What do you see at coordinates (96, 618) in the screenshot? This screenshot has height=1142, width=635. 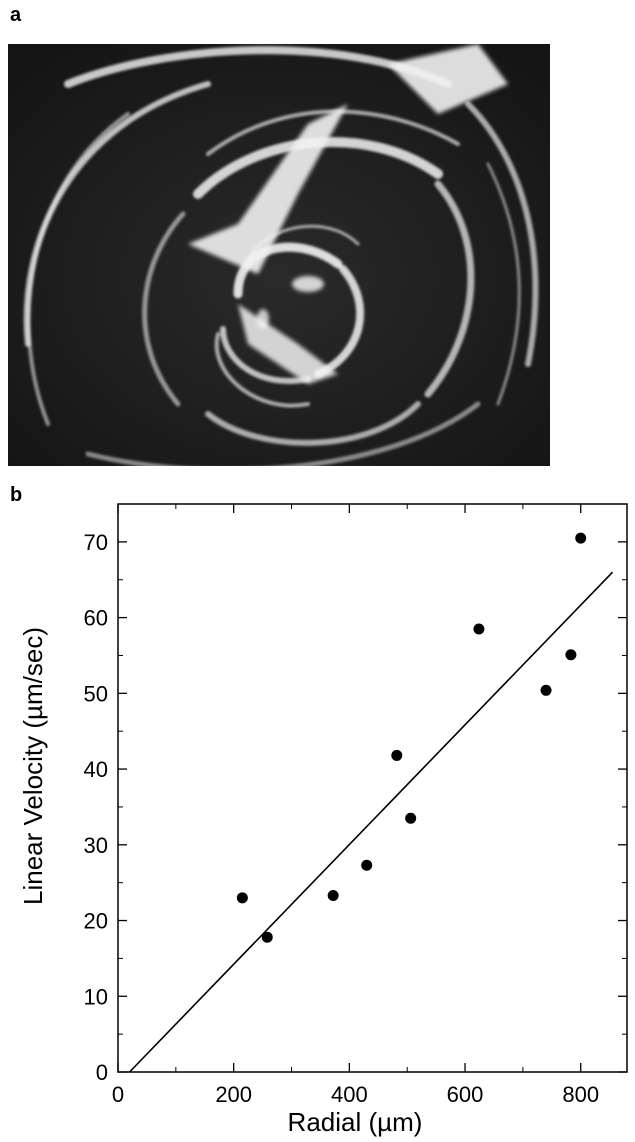 I see `y-tick-label: 60` at bounding box center [96, 618].